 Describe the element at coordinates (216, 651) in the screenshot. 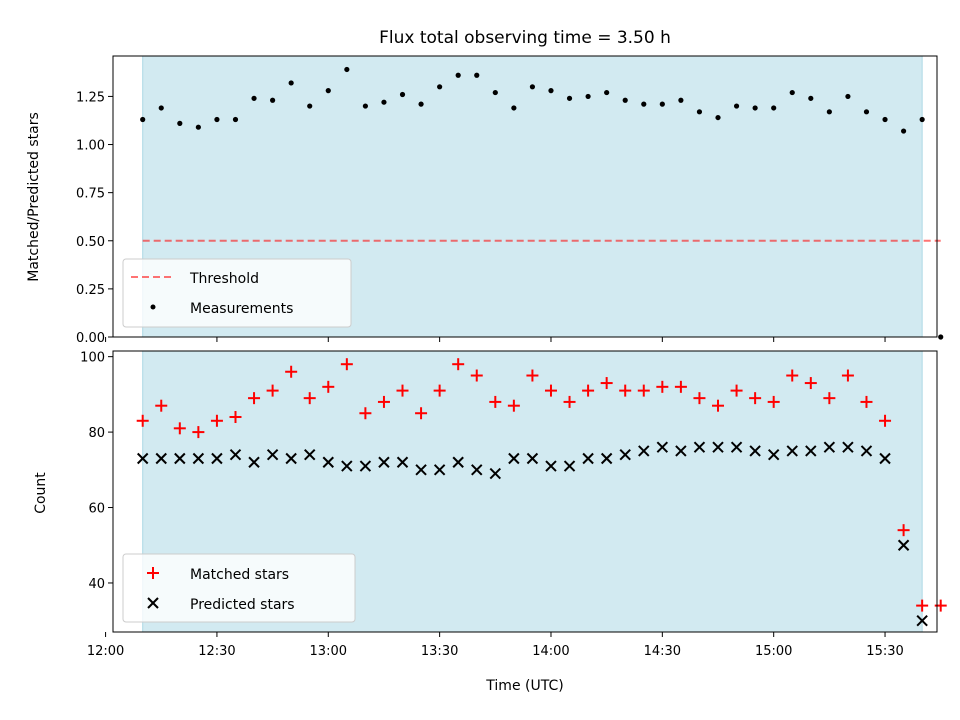

I see `x-tick-label: 12:30` at that location.